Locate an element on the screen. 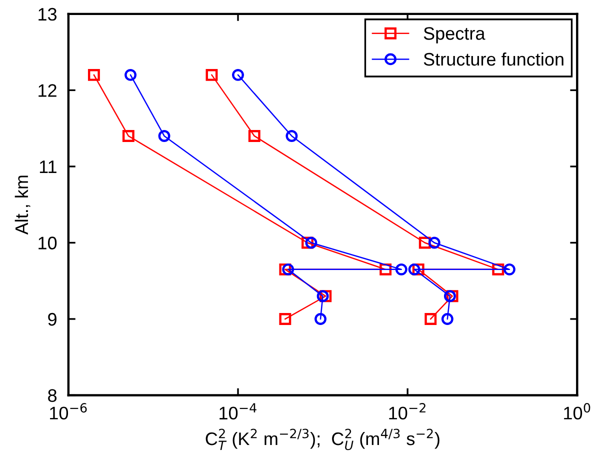 The image size is (595, 465). x-tick-label: 10$^{−4}$ is located at coordinates (238, 411).